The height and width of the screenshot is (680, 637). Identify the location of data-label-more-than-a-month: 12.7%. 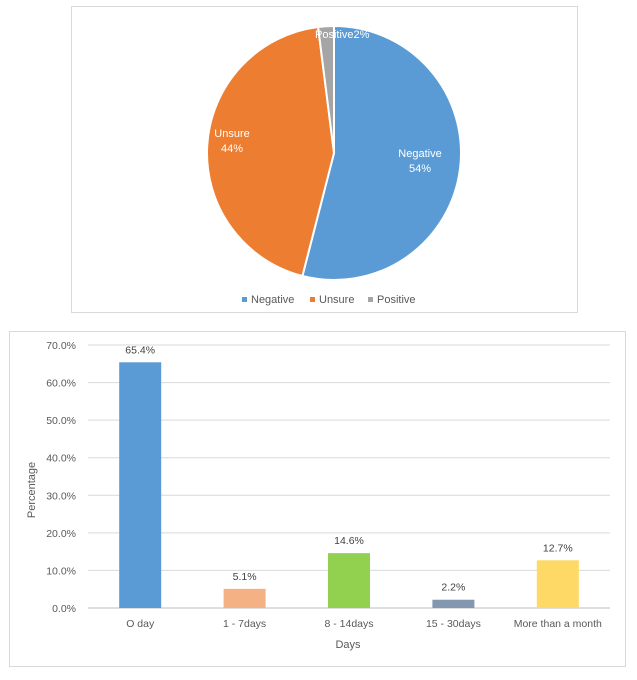
(558, 548).